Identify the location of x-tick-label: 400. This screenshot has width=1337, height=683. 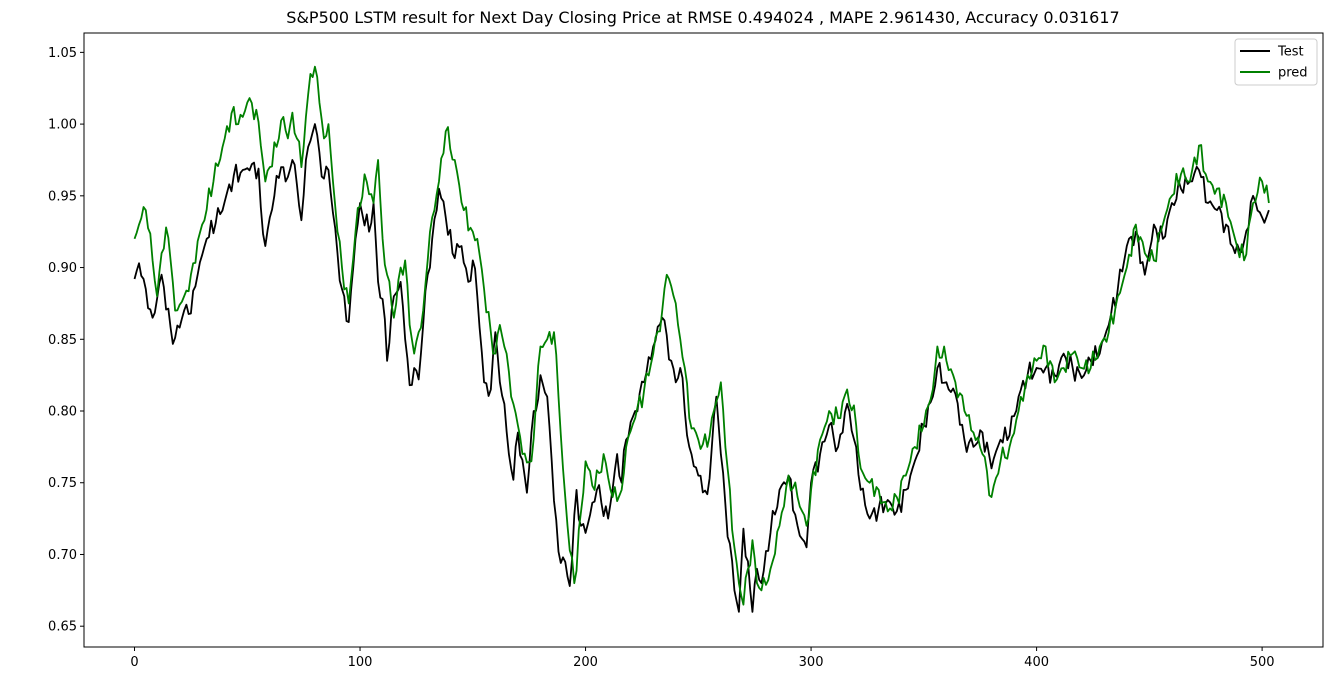
(1036, 662).